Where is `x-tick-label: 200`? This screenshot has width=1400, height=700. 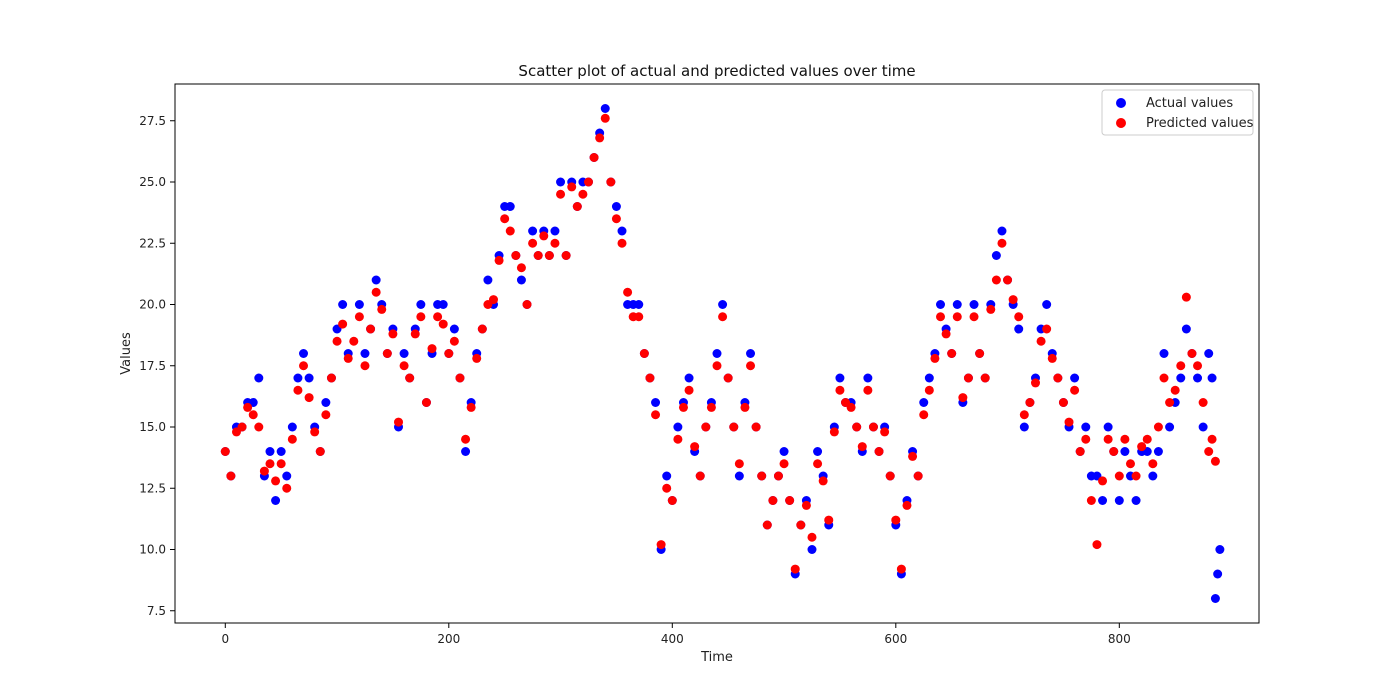 x-tick-label: 200 is located at coordinates (448, 639).